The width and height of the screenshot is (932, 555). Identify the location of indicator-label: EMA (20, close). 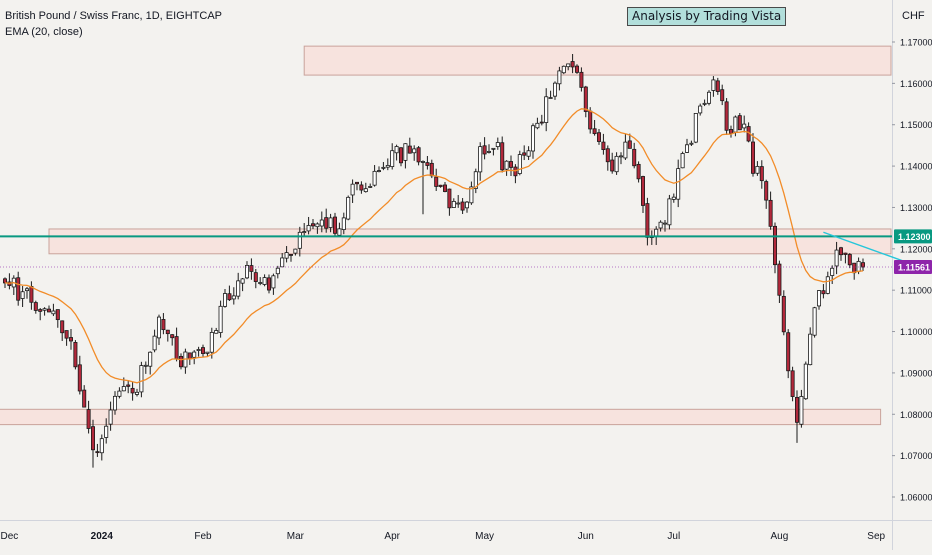
(44, 32).